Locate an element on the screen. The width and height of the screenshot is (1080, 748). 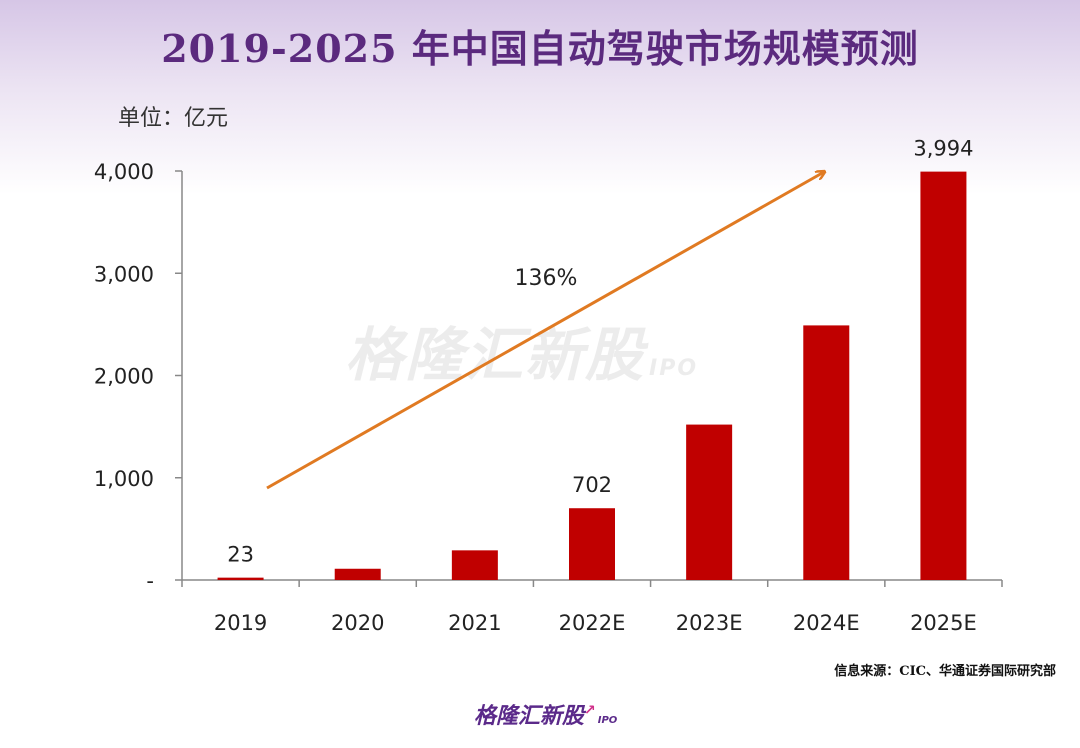
logo-text: 格隆汇新股 is located at coordinates (529, 716).